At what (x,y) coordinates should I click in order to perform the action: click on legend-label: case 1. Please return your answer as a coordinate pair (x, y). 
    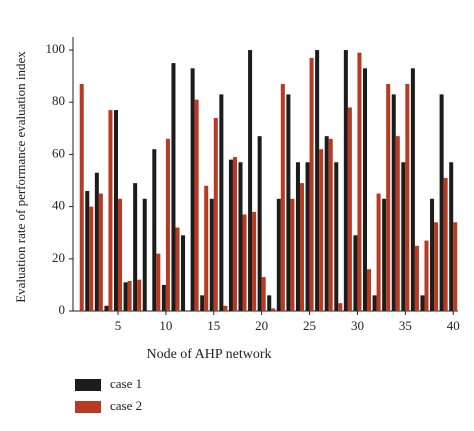
    Looking at the image, I should click on (126, 383).